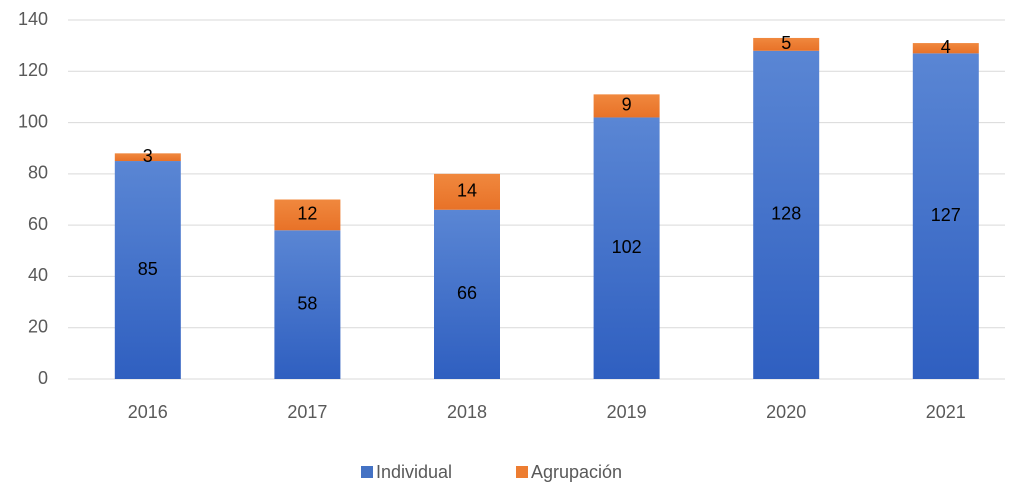 The width and height of the screenshot is (1016, 489). I want to click on x-tick-label: 2019, so click(627, 412).